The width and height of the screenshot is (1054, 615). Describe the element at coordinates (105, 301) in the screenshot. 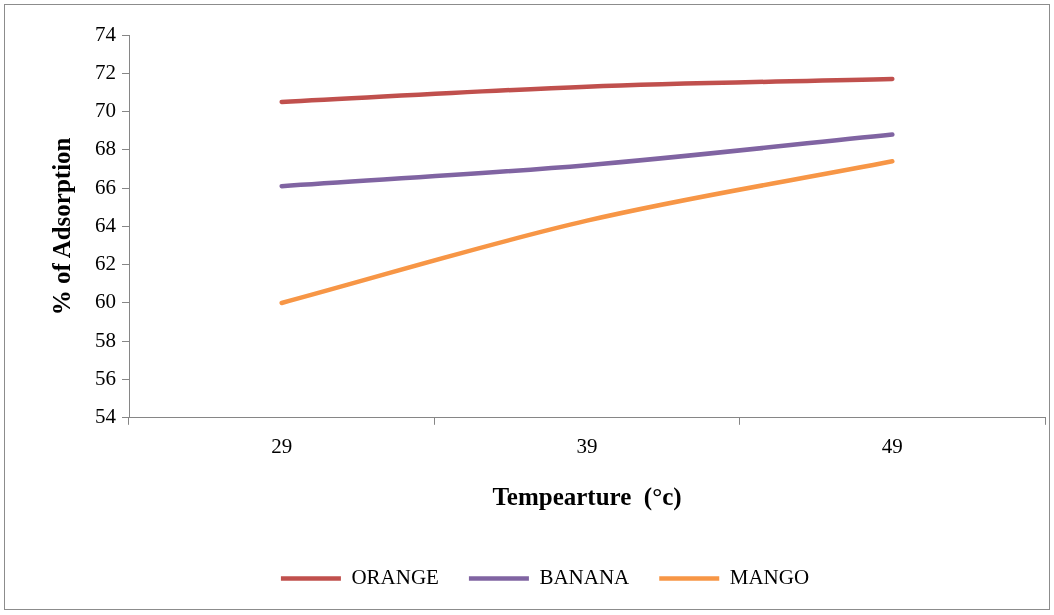

I see `y-tick-label: 60` at that location.